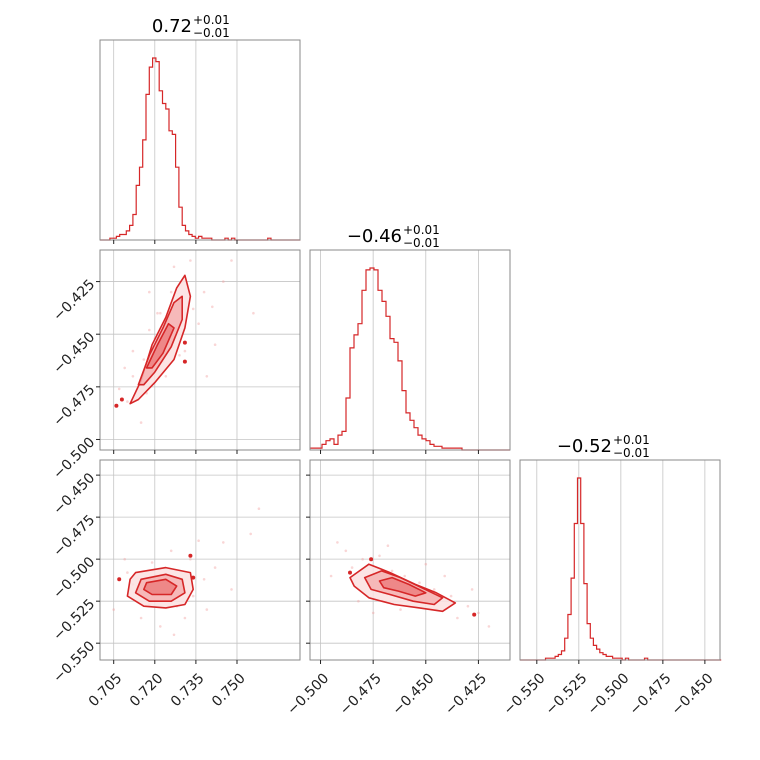 This screenshot has height=760, width=760. I want to click on x-tick-label: −0.425, so click(466, 694).